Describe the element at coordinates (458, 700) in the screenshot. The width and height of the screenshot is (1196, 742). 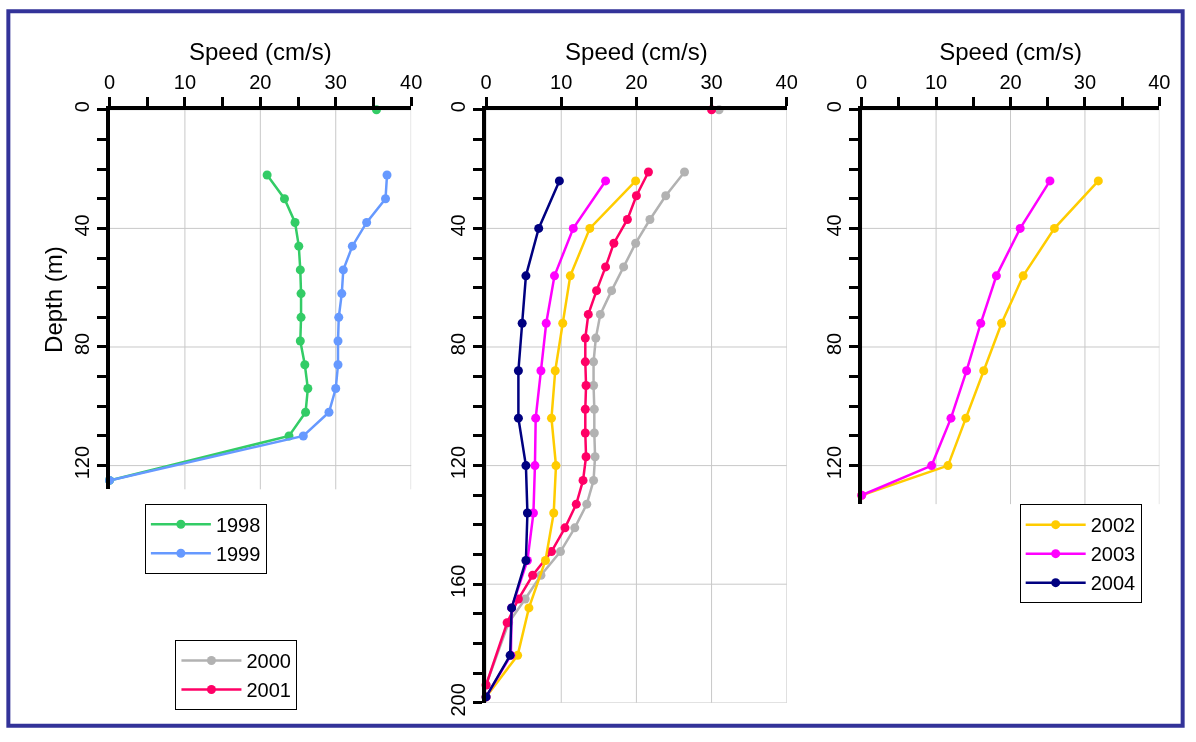
I see `y-tick-label: 200` at that location.